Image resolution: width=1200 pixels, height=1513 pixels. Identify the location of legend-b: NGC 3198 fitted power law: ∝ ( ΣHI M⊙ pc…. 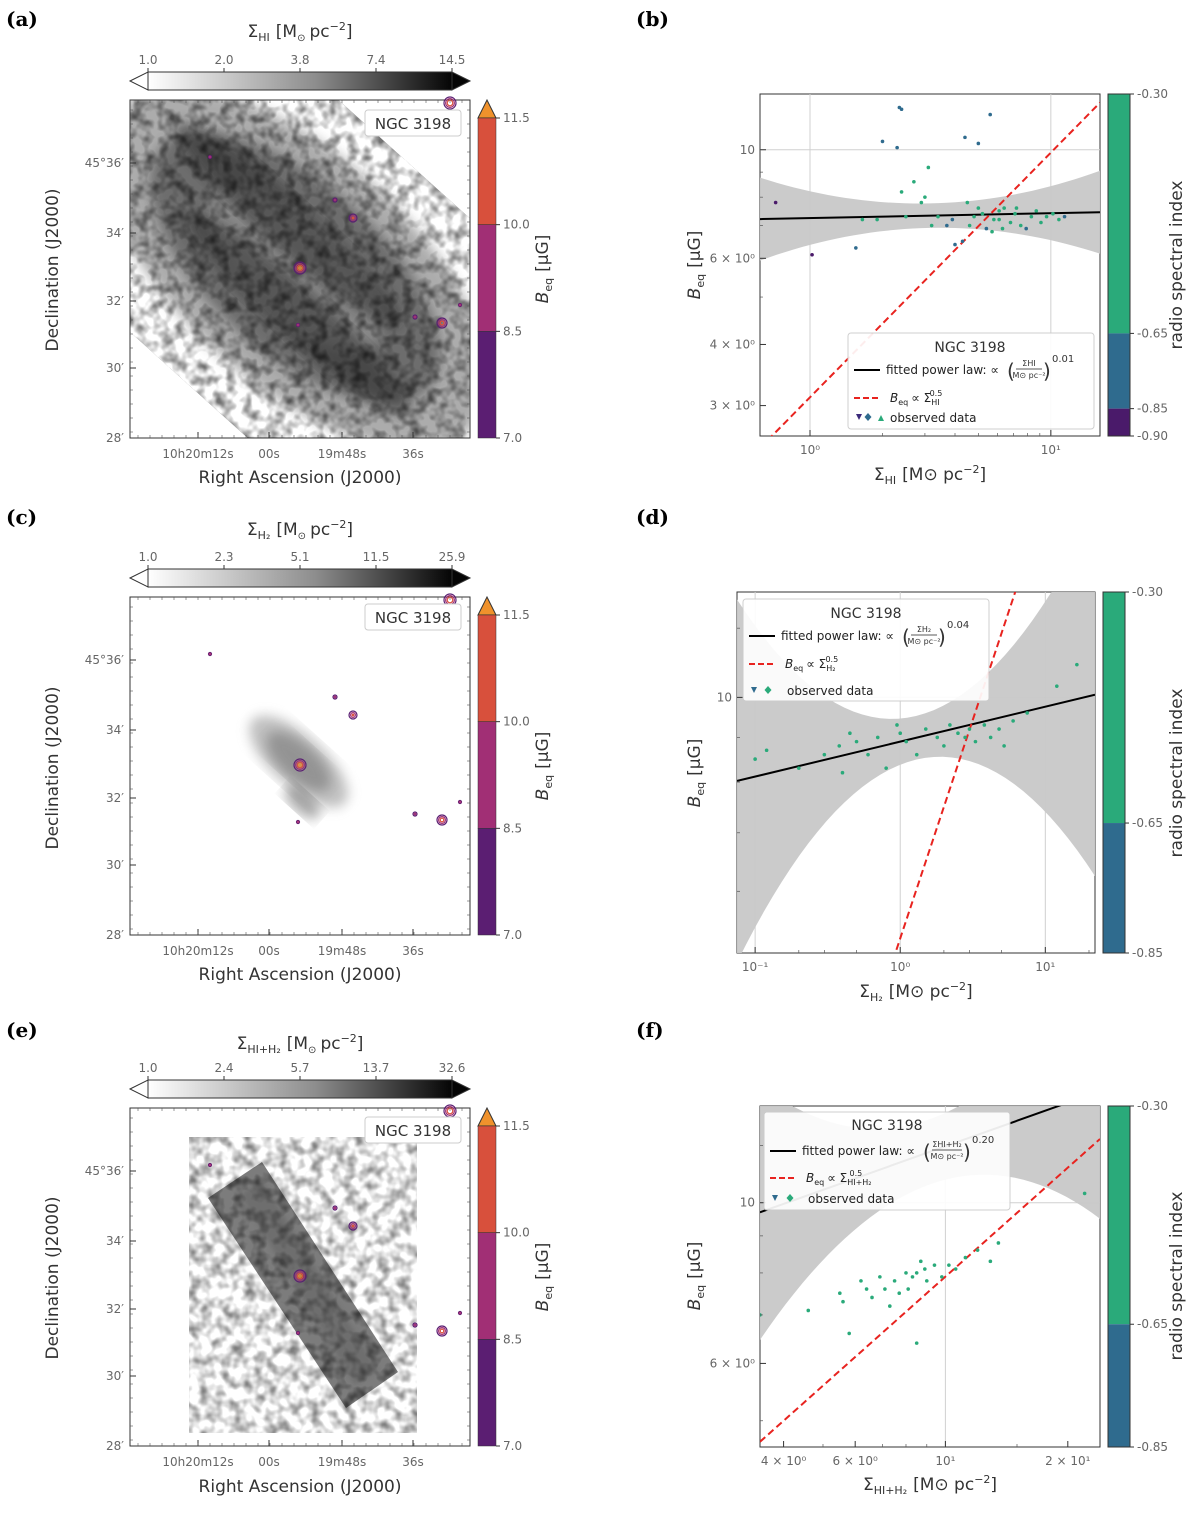
(971, 381).